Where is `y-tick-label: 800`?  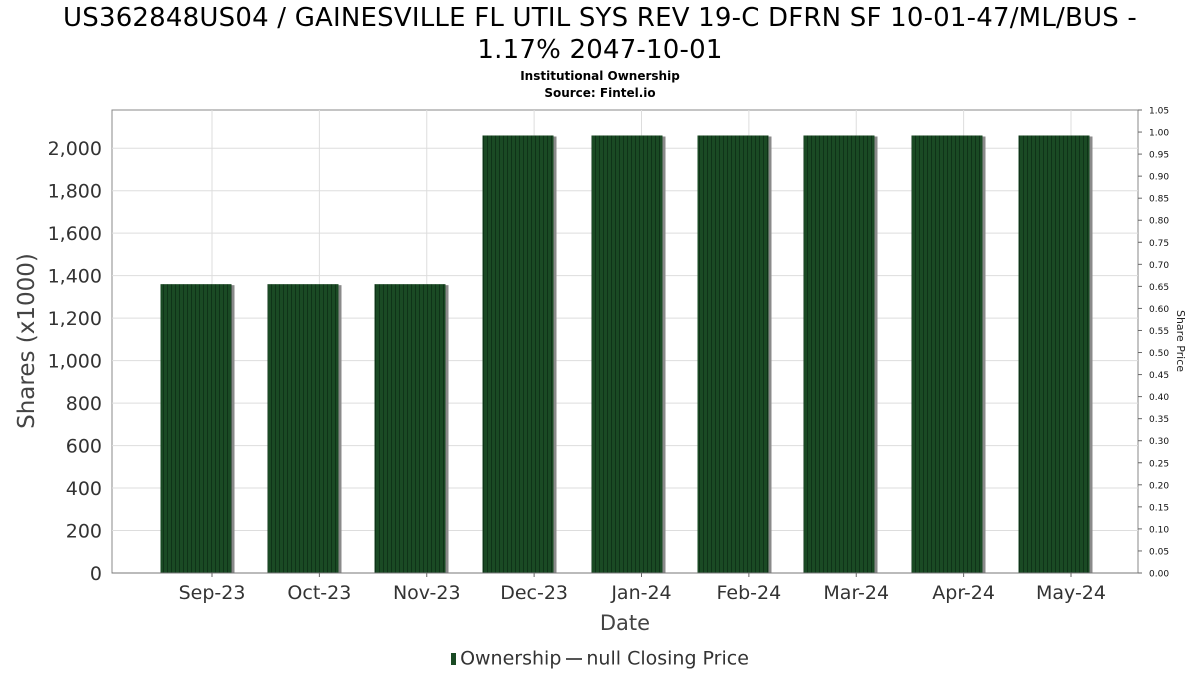
y-tick-label: 800 is located at coordinates (84, 404).